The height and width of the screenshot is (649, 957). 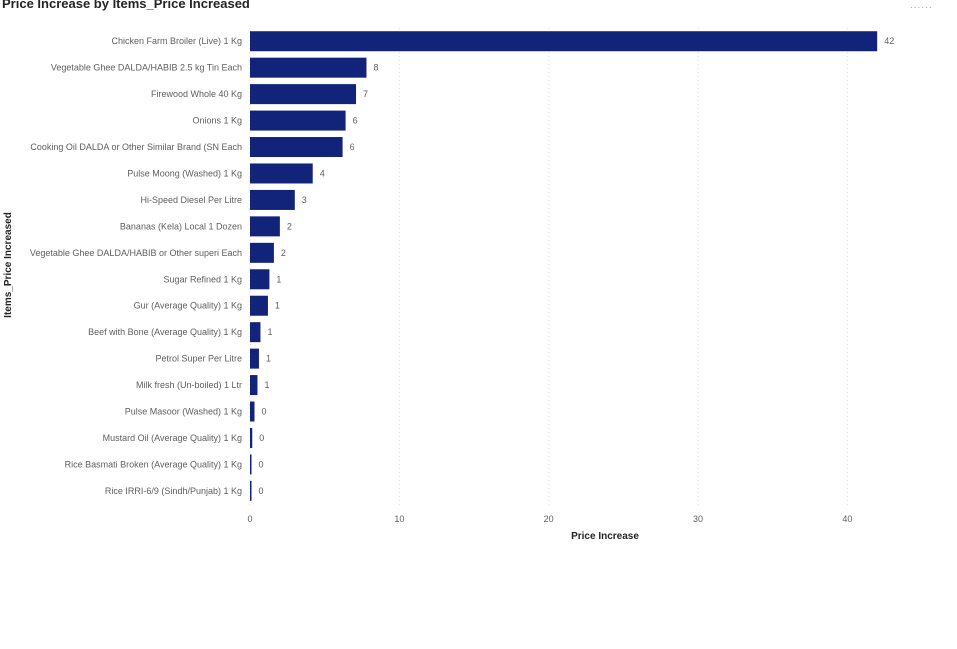 I want to click on x-tick-label: 30, so click(x=698, y=519).